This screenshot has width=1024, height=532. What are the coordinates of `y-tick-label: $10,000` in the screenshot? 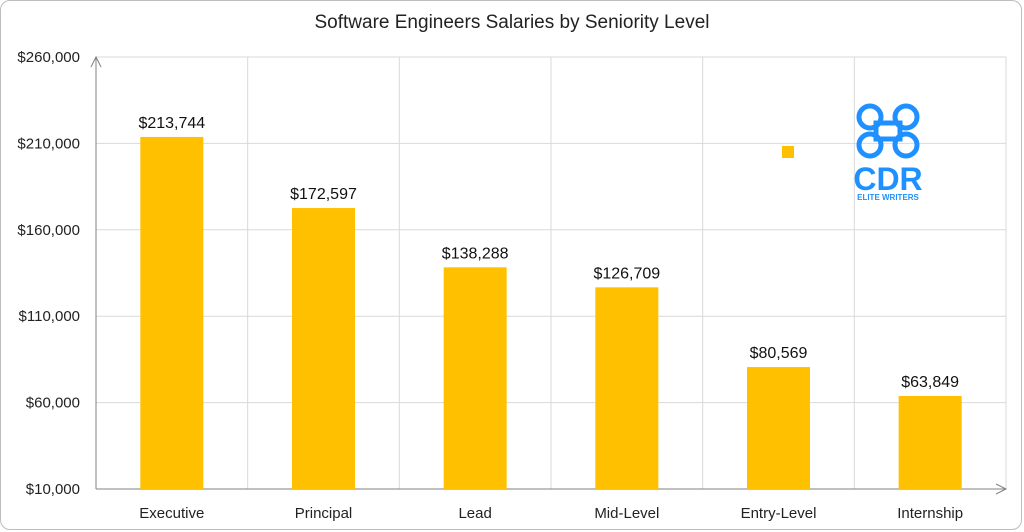 It's located at (53, 489).